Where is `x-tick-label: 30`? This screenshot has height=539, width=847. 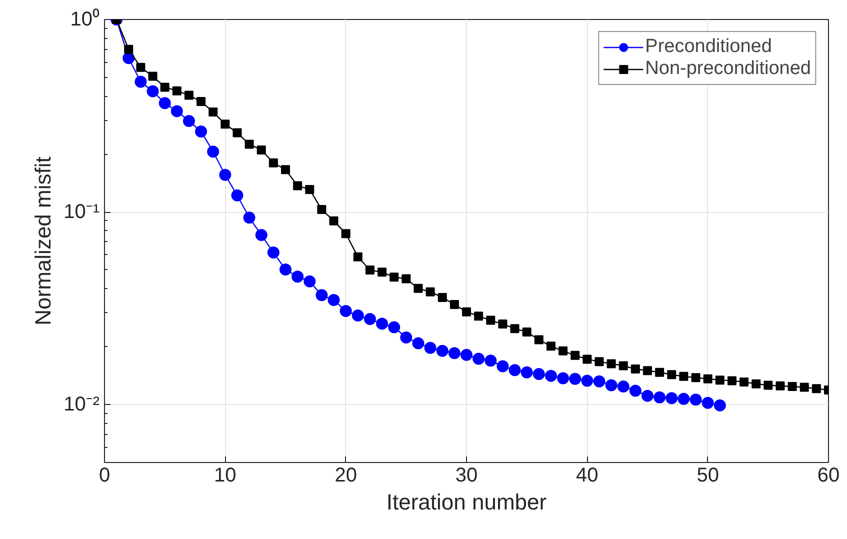
x-tick-label: 30 is located at coordinates (466, 475).